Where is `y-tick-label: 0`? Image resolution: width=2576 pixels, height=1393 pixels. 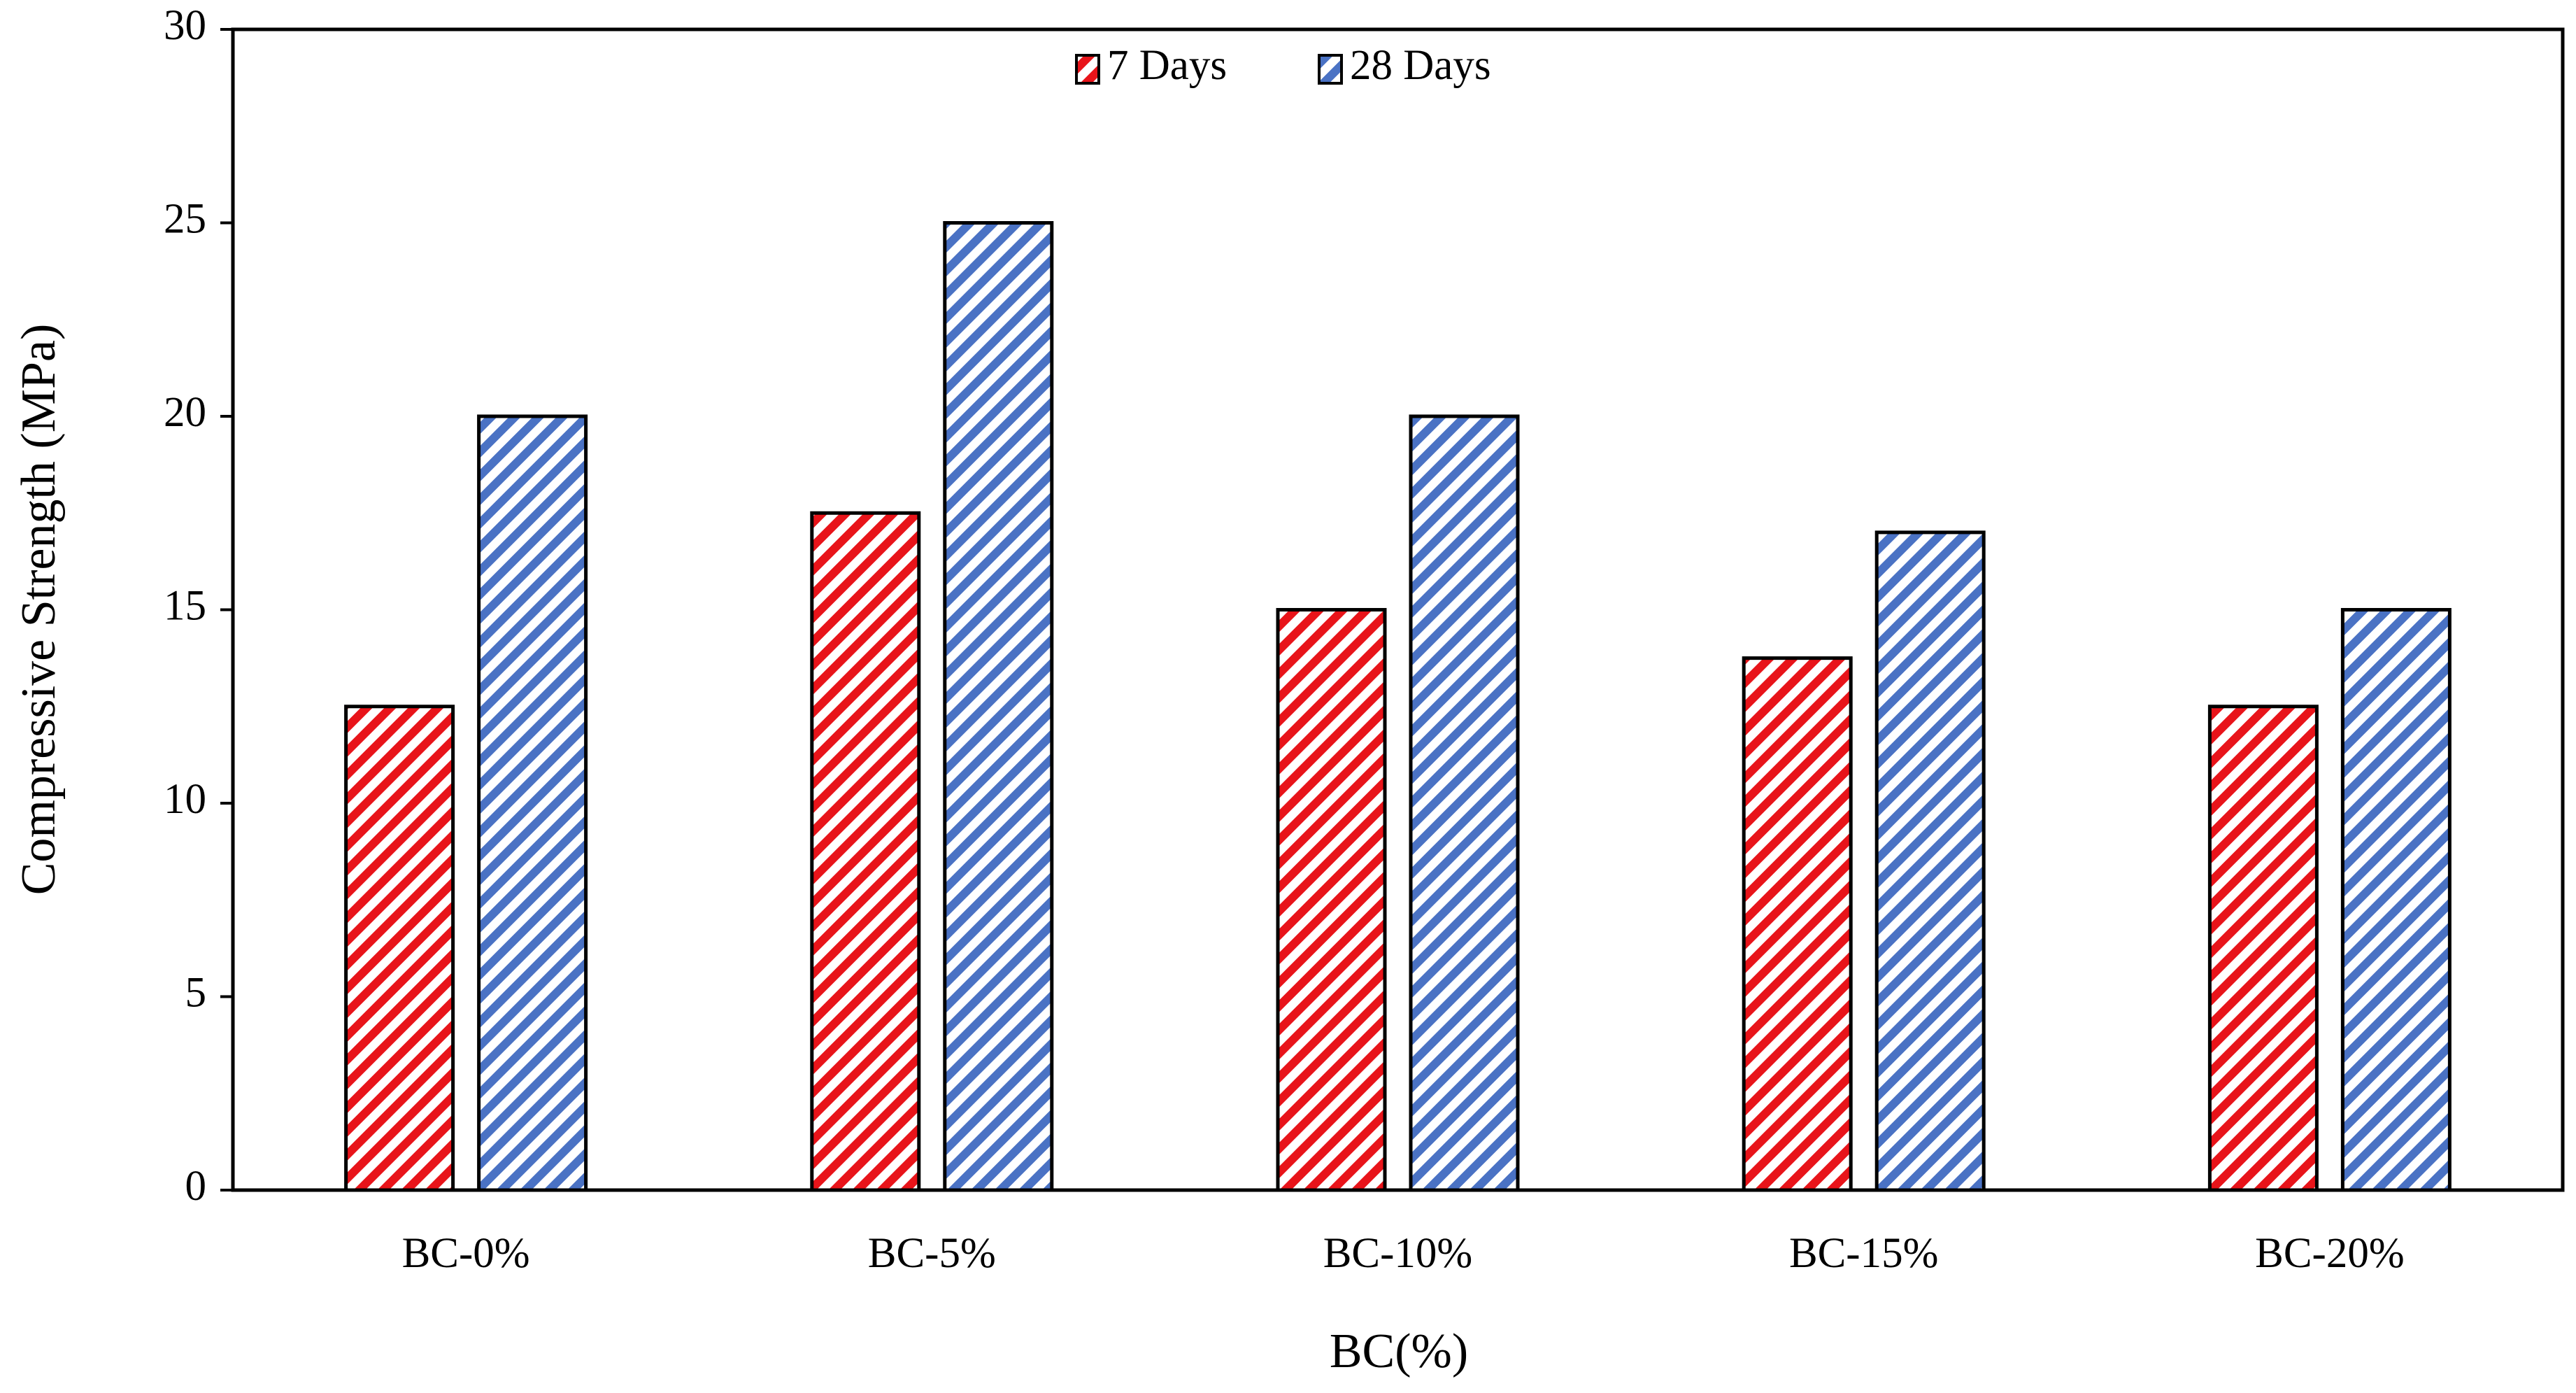
y-tick-label: 0 is located at coordinates (196, 1186).